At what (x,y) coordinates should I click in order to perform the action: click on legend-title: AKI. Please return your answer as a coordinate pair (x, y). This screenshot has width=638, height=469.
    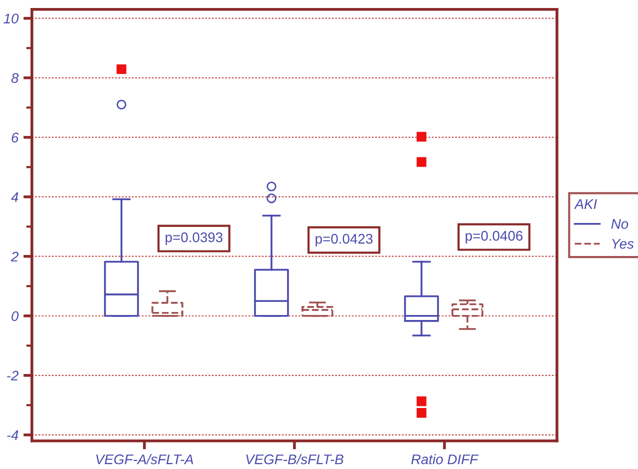
    Looking at the image, I should click on (585, 204).